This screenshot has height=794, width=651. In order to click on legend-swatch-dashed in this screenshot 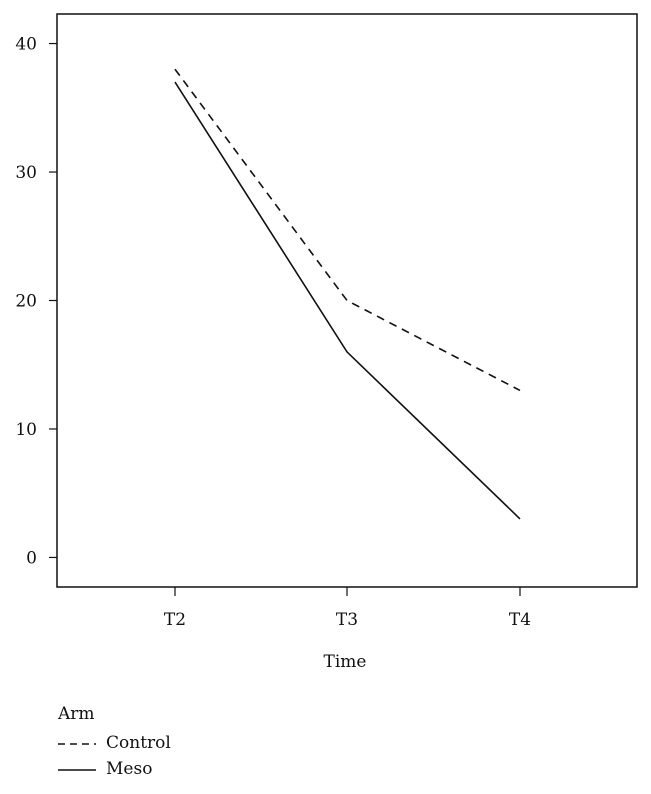, I will do `click(77, 743)`.